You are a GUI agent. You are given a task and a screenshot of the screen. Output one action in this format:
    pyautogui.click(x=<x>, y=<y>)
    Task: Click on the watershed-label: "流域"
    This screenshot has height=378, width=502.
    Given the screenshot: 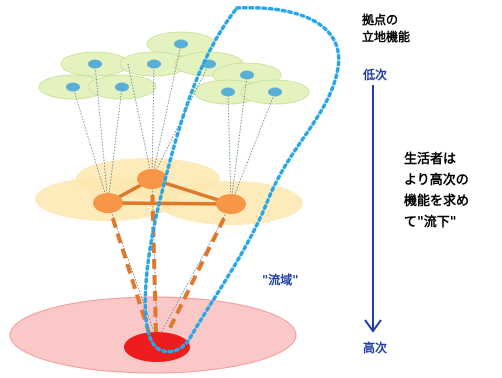 What is the action you would take?
    pyautogui.click(x=280, y=280)
    